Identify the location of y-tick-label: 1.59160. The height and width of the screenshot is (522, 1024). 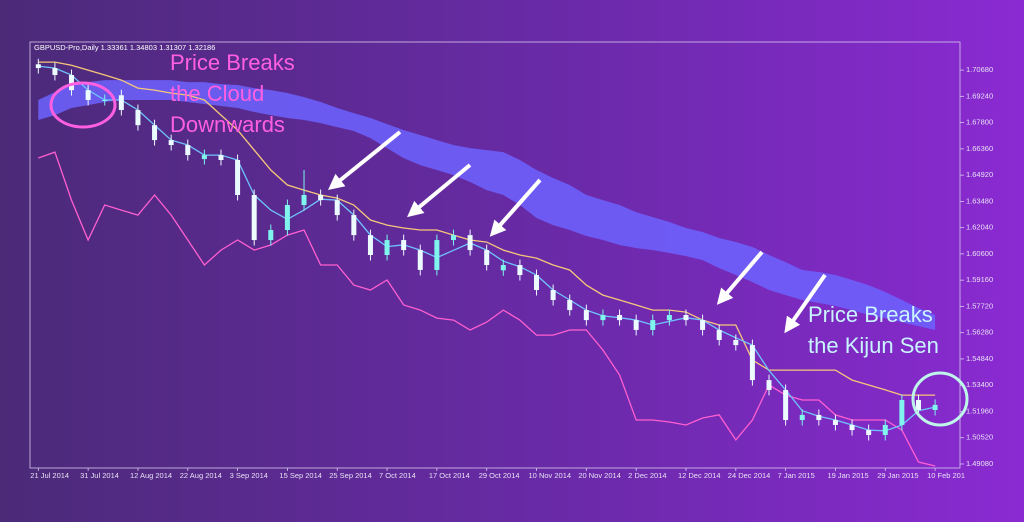
(979, 279).